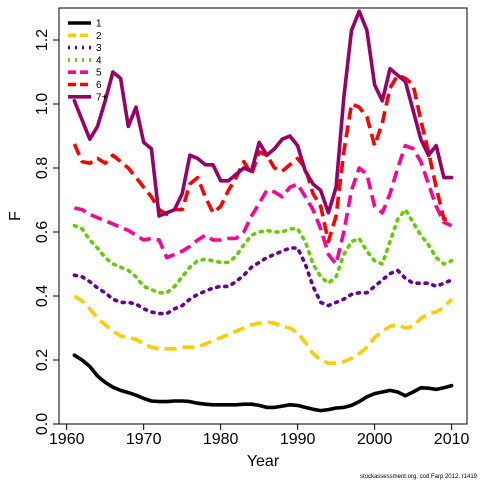 Image resolution: width=480 pixels, height=480 pixels. What do you see at coordinates (99, 73) in the screenshot?
I see `legend-label-5: 5` at bounding box center [99, 73].